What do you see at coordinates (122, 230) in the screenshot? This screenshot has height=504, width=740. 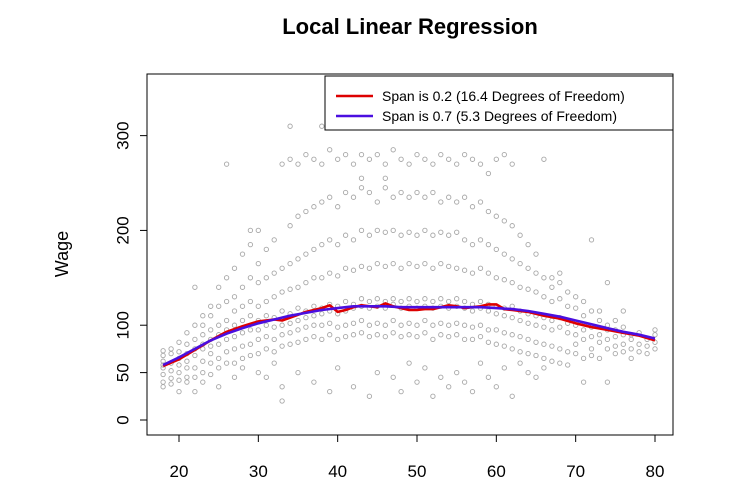 I see `y-tick-label: 200` at bounding box center [122, 230].